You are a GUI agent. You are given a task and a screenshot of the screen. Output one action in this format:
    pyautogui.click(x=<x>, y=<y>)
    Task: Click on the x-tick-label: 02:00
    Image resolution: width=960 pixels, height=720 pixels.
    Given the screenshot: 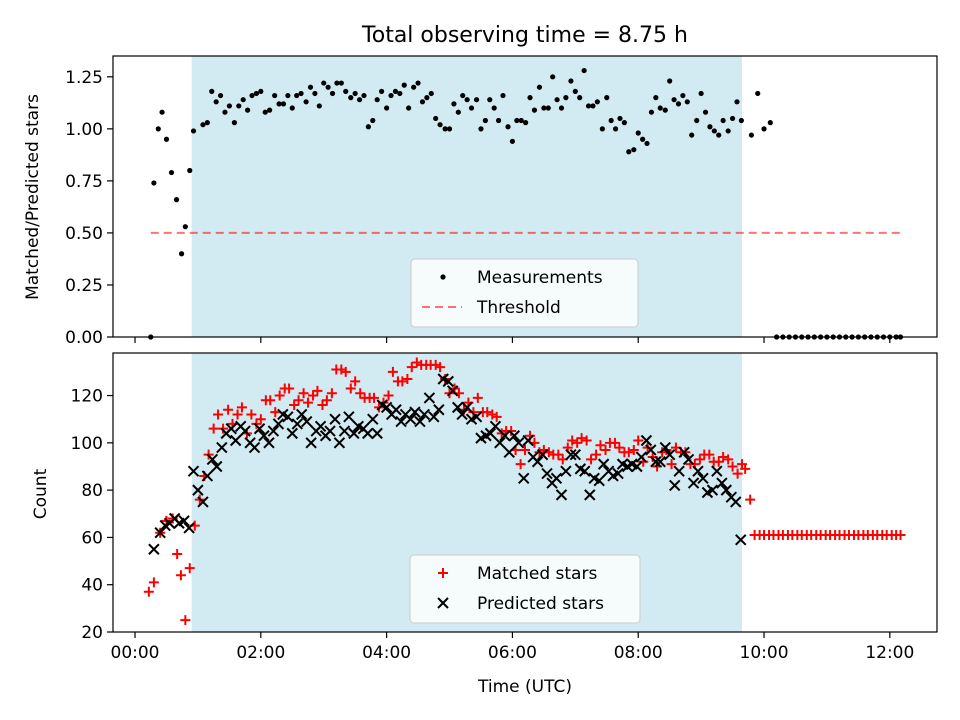 What is the action you would take?
    pyautogui.click(x=260, y=653)
    